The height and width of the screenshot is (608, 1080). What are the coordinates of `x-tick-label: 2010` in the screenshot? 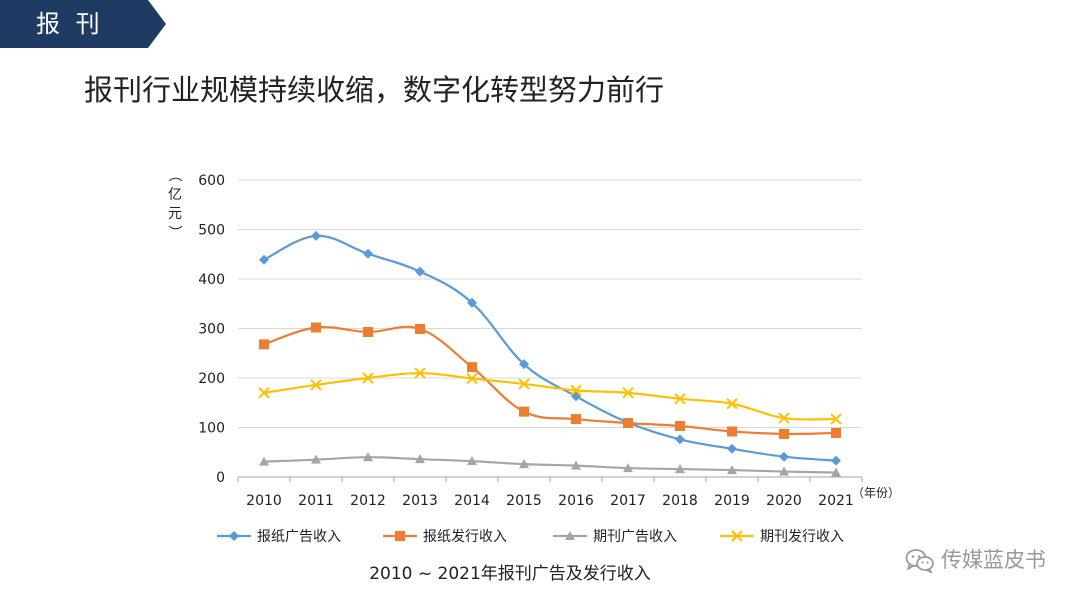 It's located at (264, 501).